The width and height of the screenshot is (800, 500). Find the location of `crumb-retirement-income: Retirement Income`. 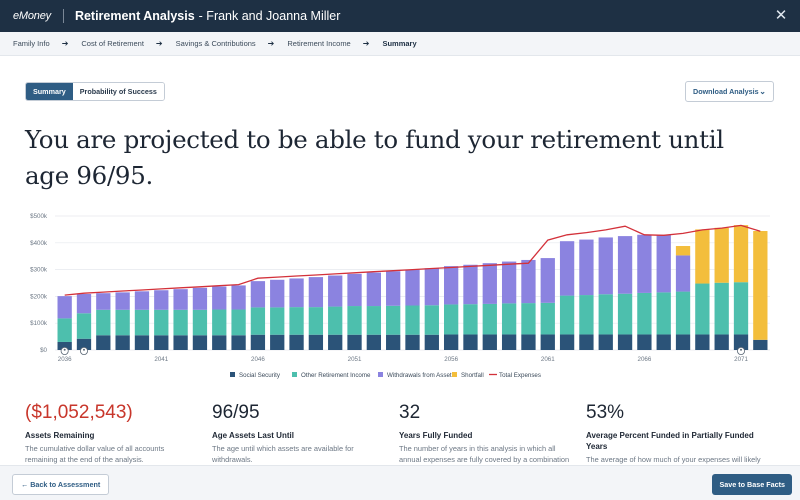

crumb-retirement-income: Retirement Income is located at coordinates (319, 43).